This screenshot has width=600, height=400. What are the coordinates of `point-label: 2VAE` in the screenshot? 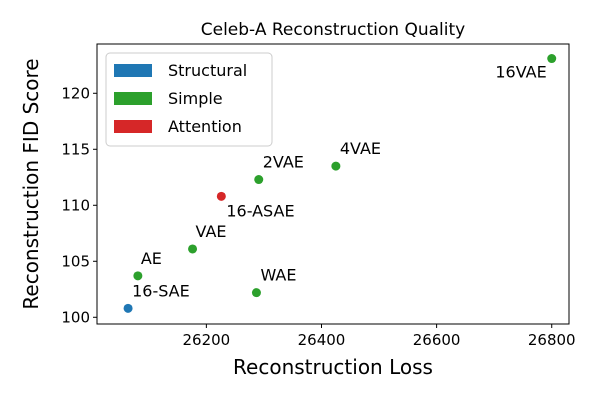 It's located at (283, 162).